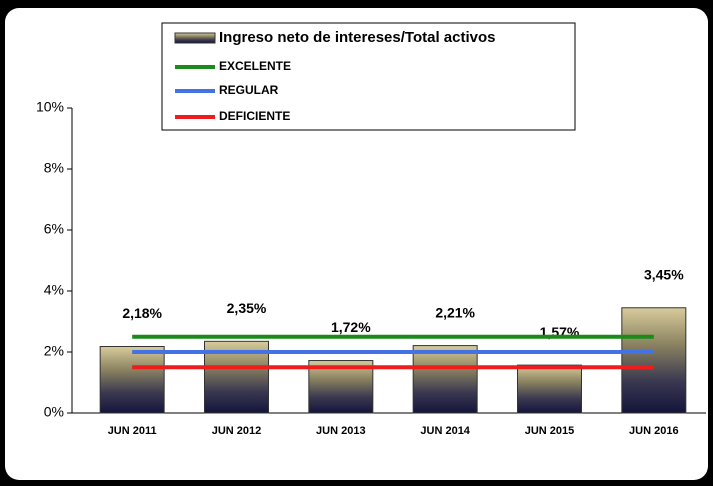 This screenshot has height=486, width=713. Describe the element at coordinates (54, 229) in the screenshot. I see `y-tick-label: 6%` at that location.